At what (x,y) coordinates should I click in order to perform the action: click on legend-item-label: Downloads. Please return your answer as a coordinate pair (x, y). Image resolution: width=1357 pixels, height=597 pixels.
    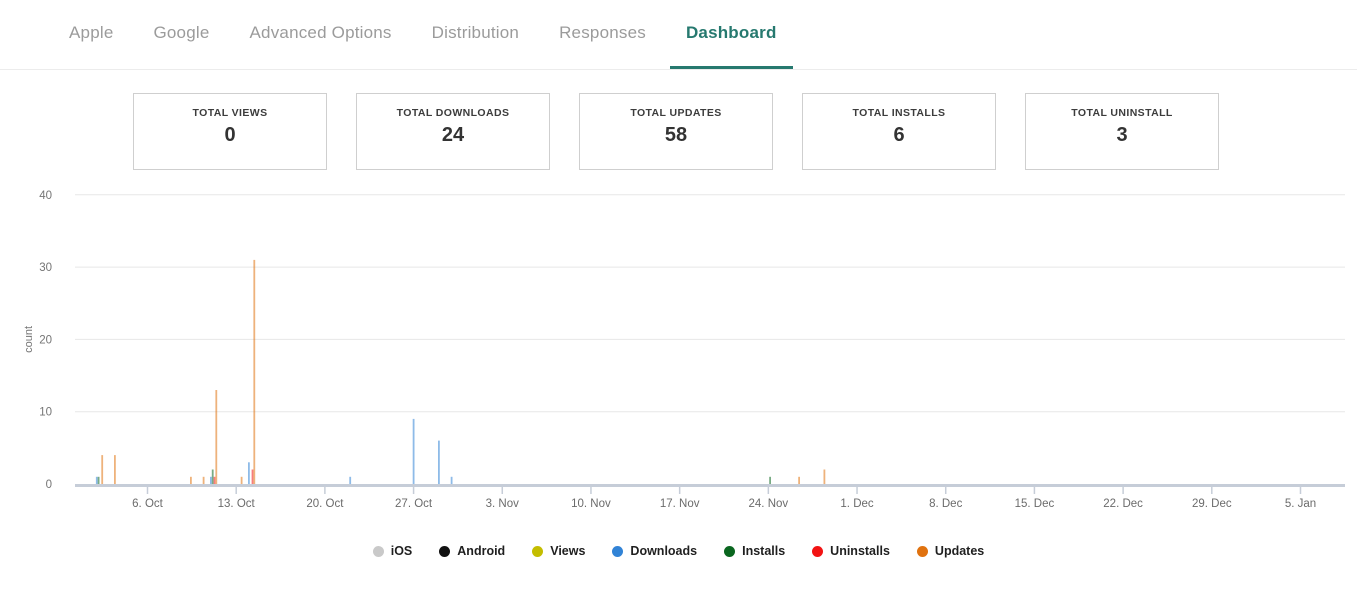
    Looking at the image, I should click on (664, 551).